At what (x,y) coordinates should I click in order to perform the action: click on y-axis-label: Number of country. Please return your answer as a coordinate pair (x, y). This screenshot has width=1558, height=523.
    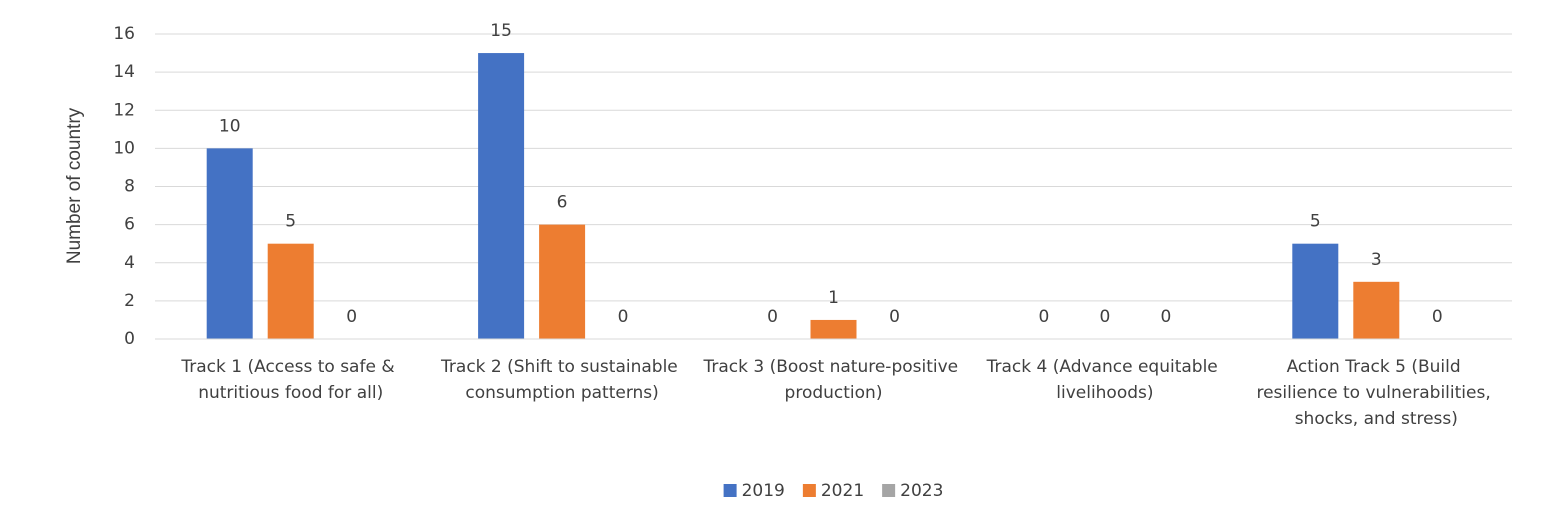
    Looking at the image, I should click on (74, 185).